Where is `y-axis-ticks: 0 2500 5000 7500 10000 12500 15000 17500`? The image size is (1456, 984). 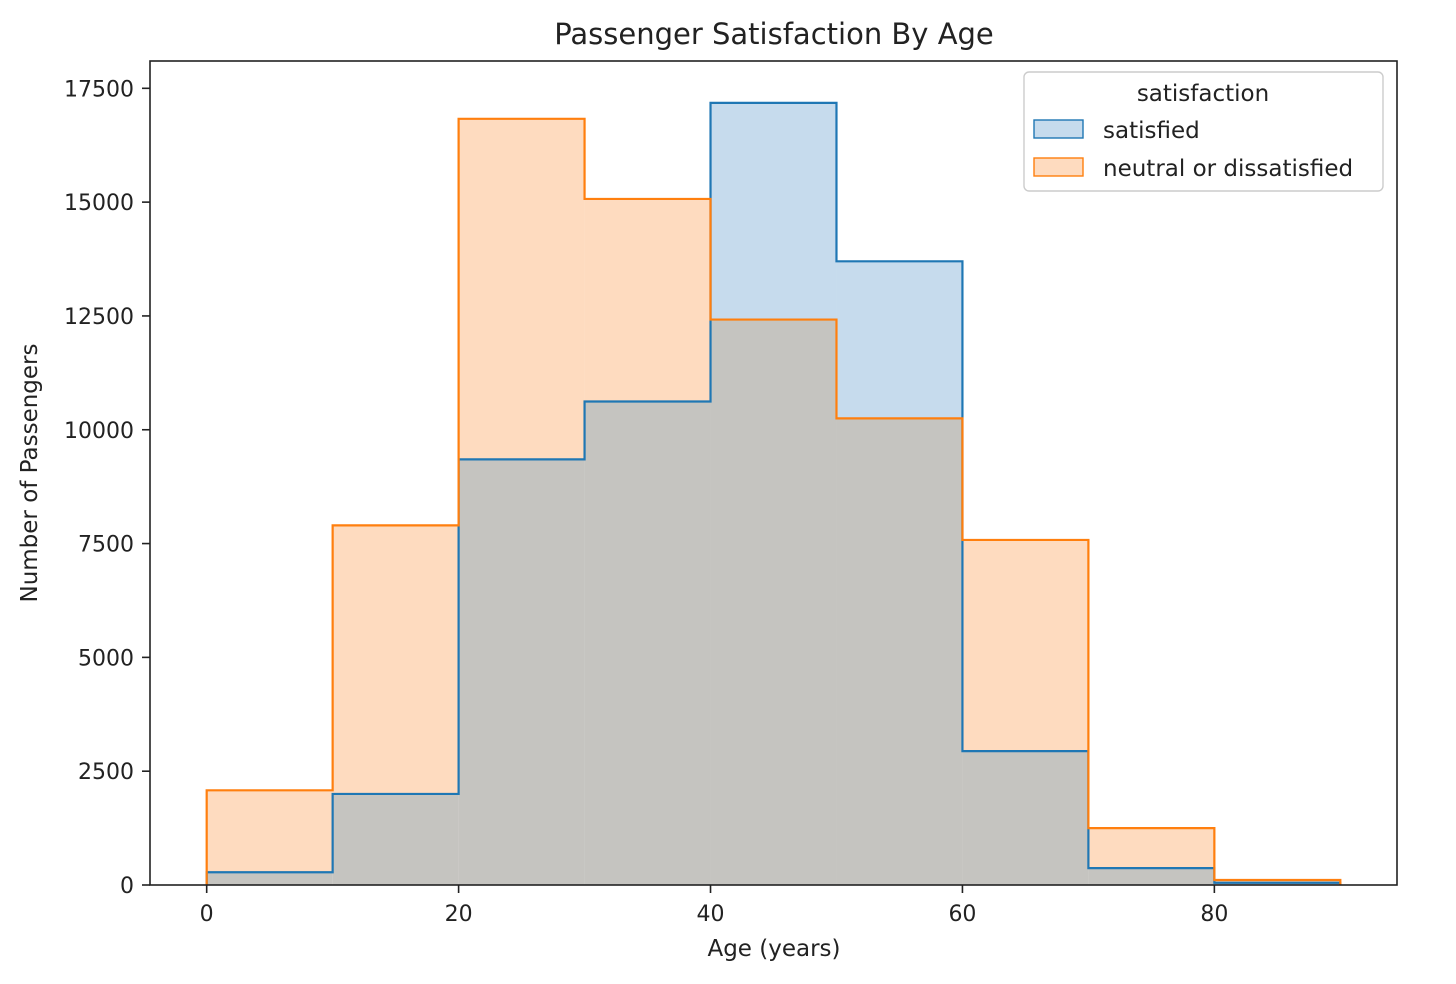 y-axis-ticks: 0 2500 5000 7500 10000 12500 15000 17500 is located at coordinates (107, 488).